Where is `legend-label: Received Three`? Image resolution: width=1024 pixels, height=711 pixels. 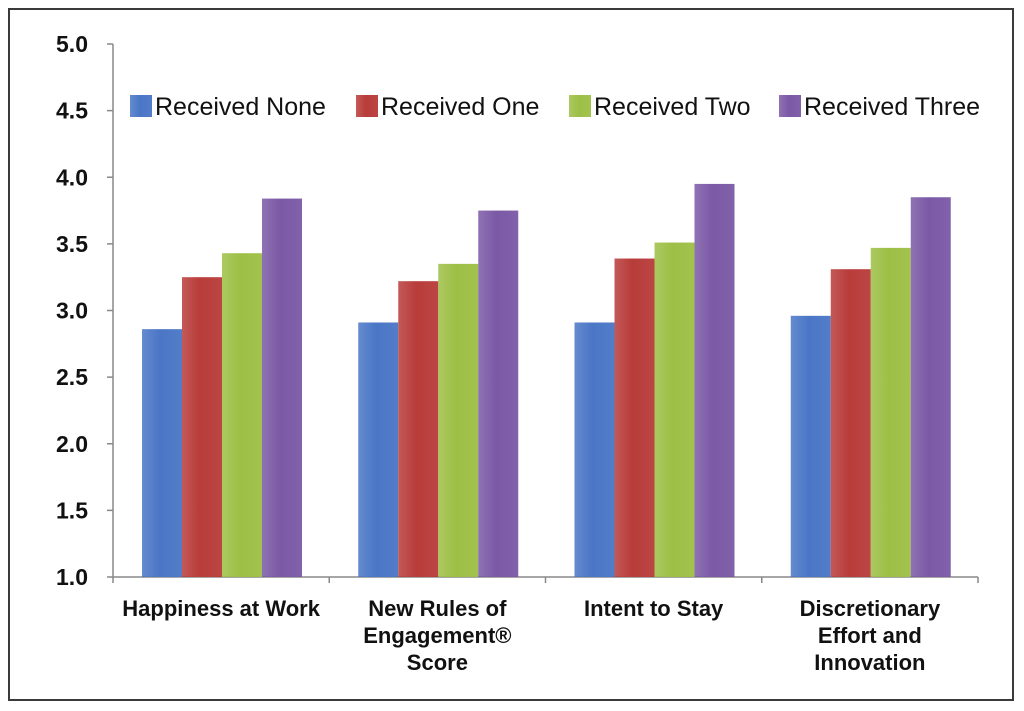
legend-label: Received Three is located at coordinates (892, 107).